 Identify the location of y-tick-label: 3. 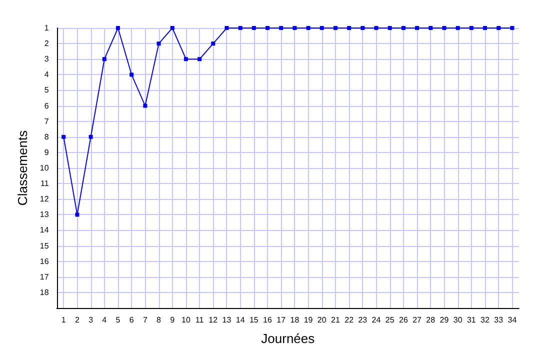
(47, 59).